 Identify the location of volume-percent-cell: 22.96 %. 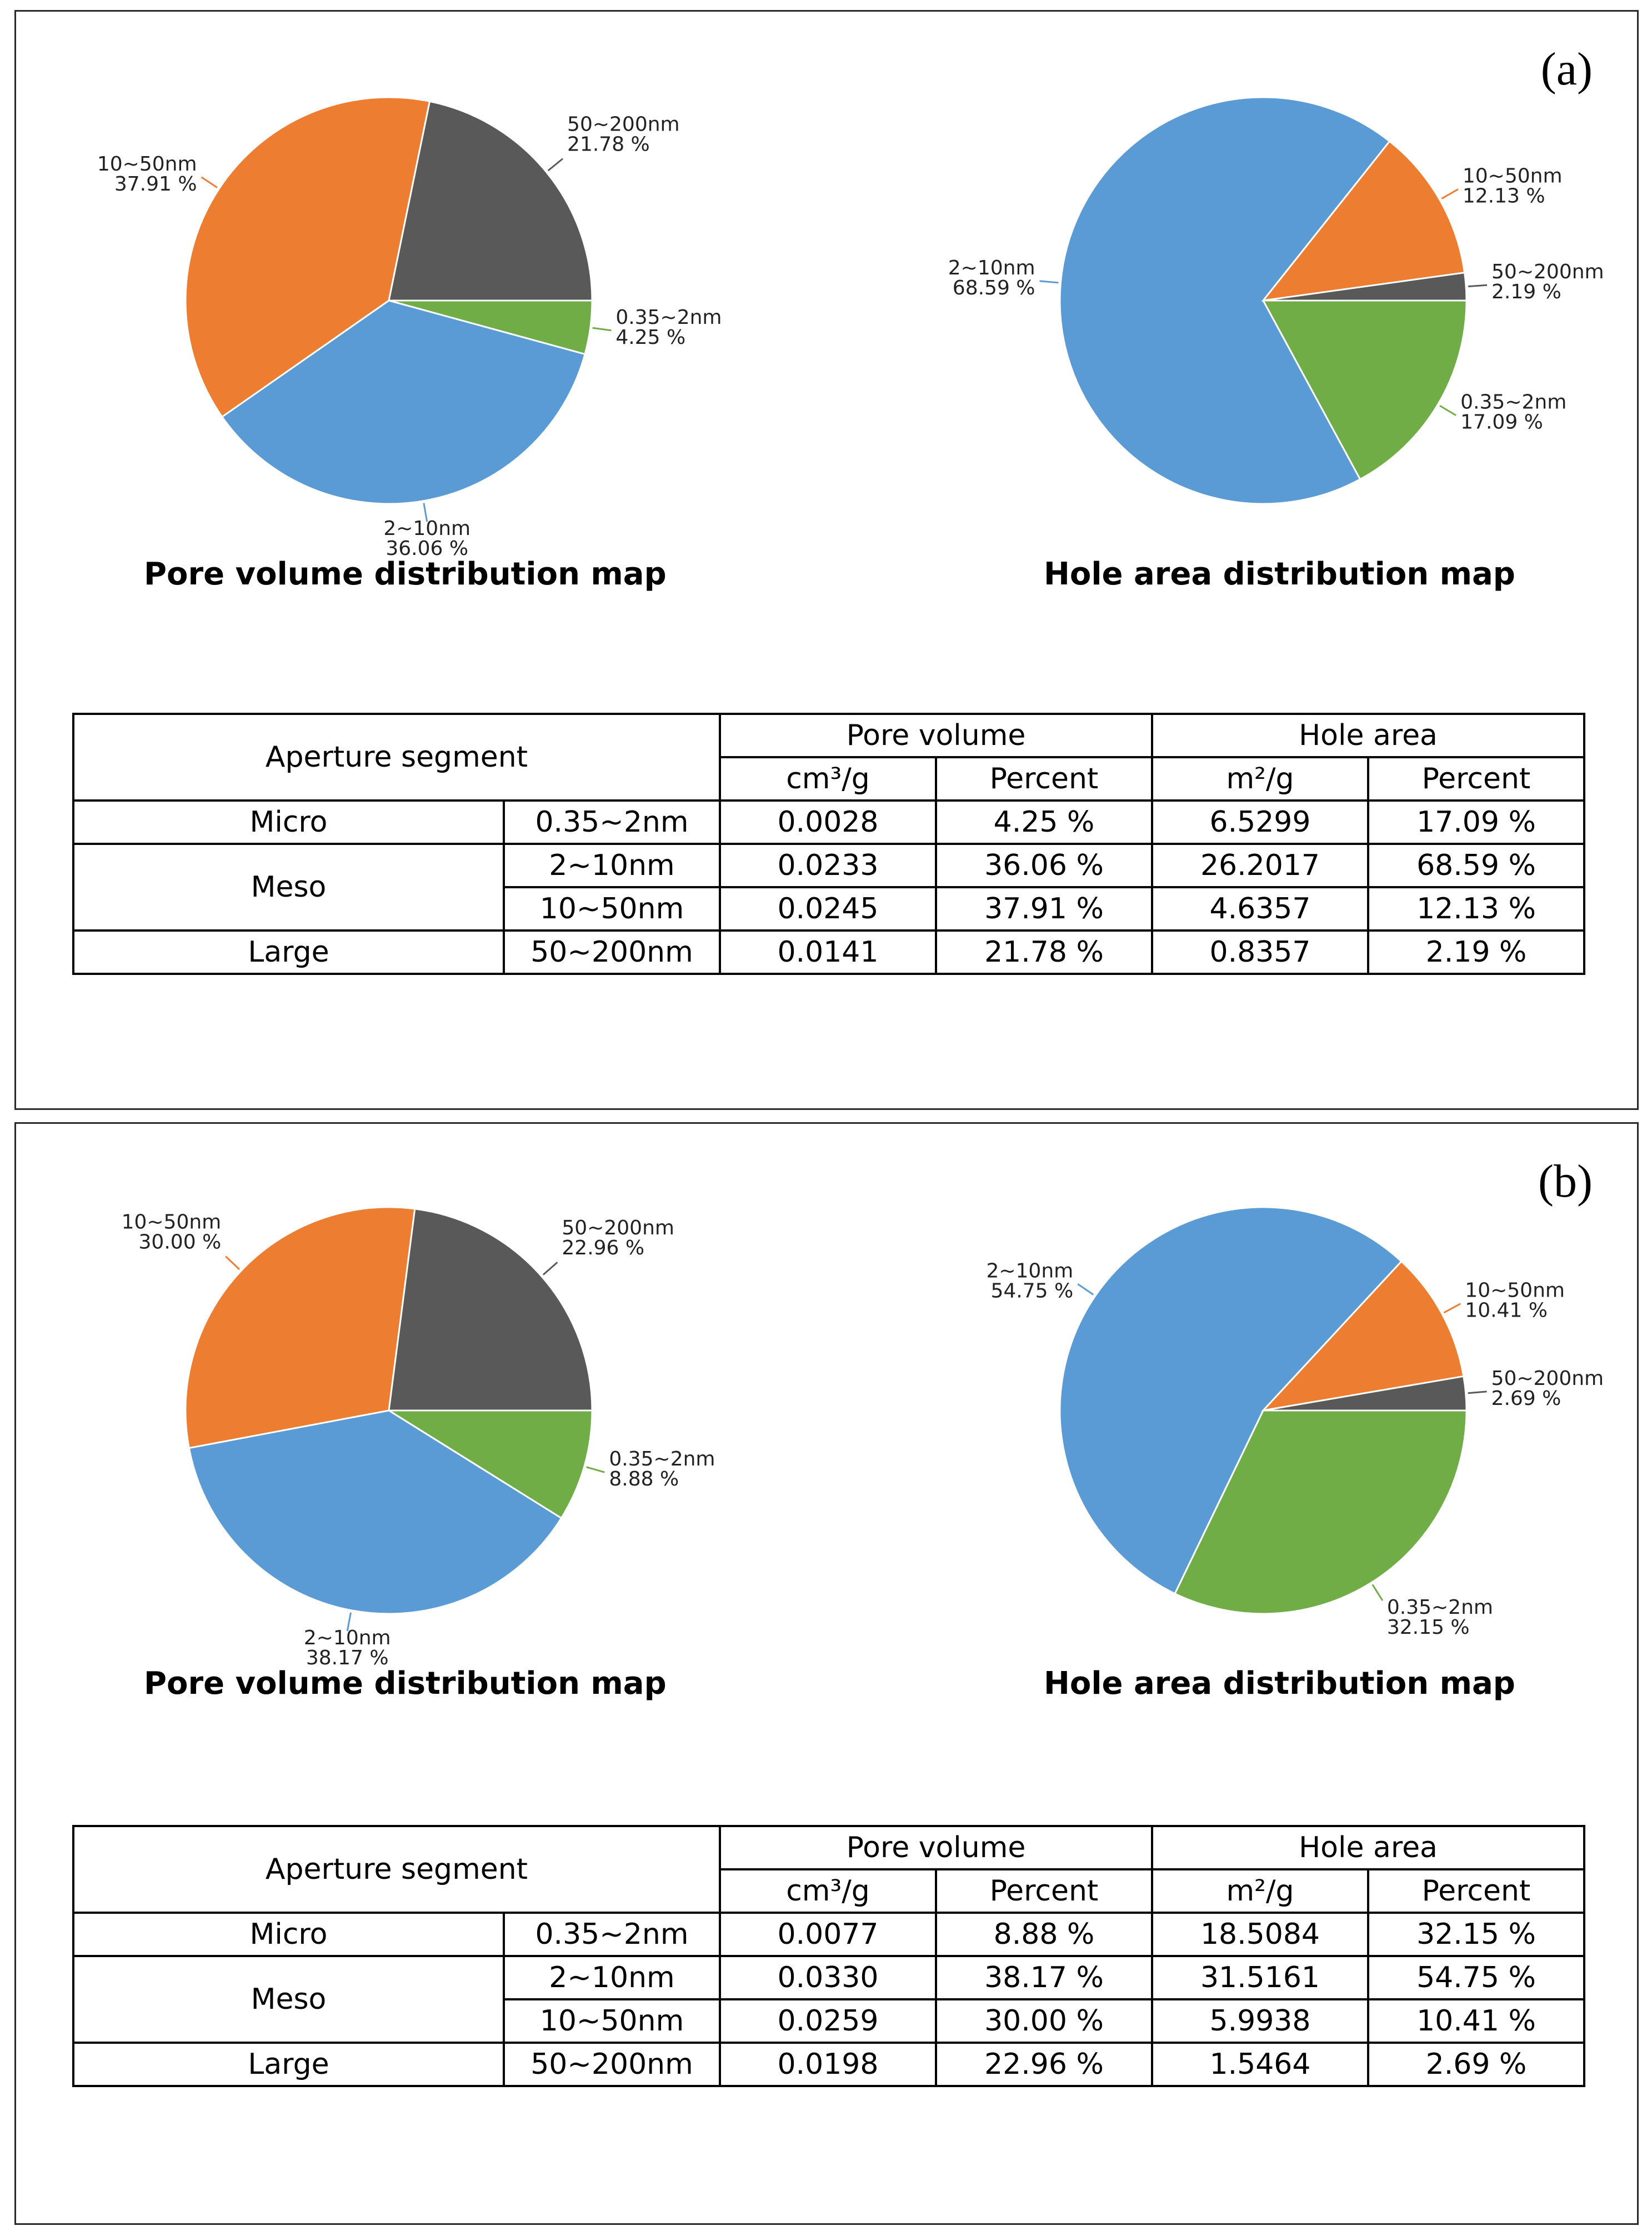
(1044, 2064).